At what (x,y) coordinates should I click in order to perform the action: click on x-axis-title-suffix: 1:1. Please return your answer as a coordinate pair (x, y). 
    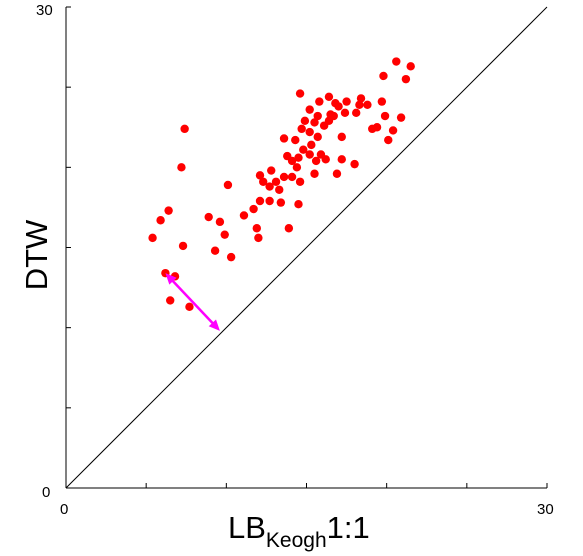
    Looking at the image, I should click on (348, 527).